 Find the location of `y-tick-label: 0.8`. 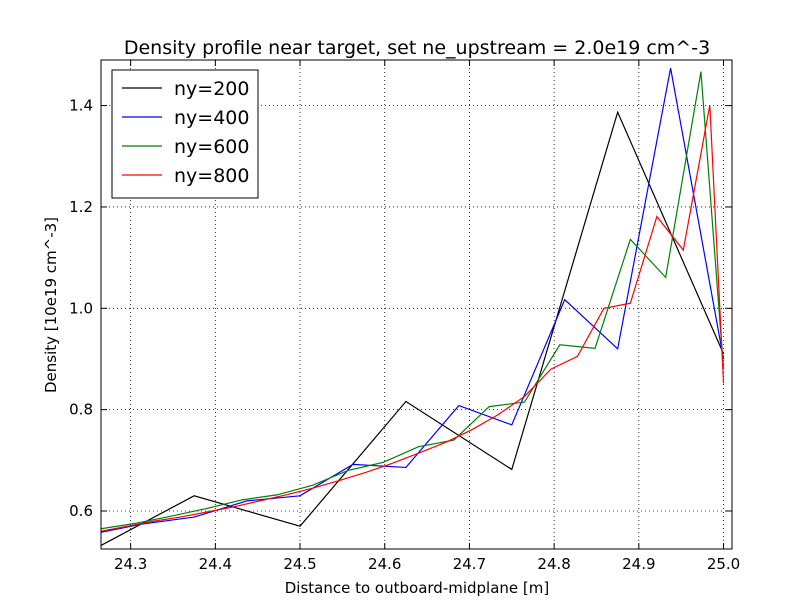

y-tick-label: 0.8 is located at coordinates (81, 410).